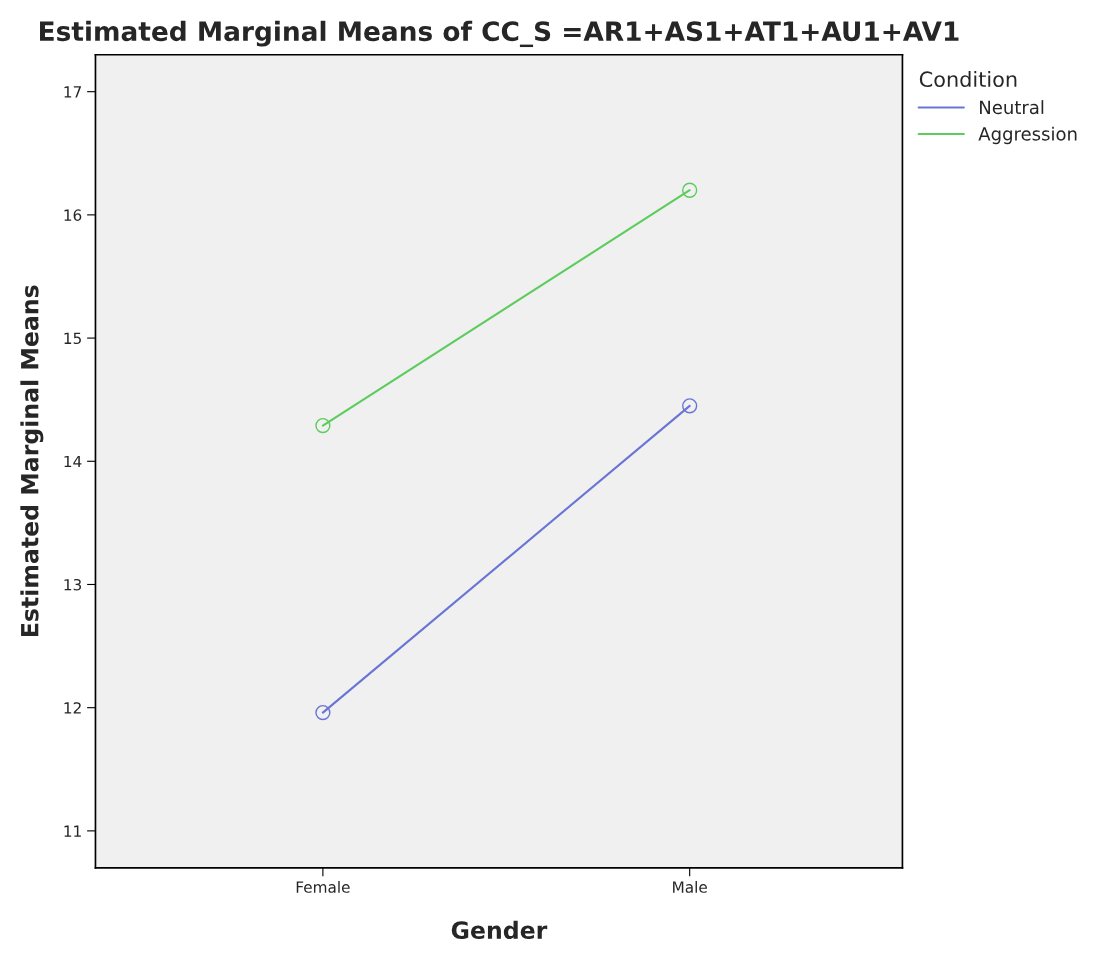 The width and height of the screenshot is (1110, 960). What do you see at coordinates (1012, 107) in the screenshot?
I see `legend-label: Neutral` at bounding box center [1012, 107].